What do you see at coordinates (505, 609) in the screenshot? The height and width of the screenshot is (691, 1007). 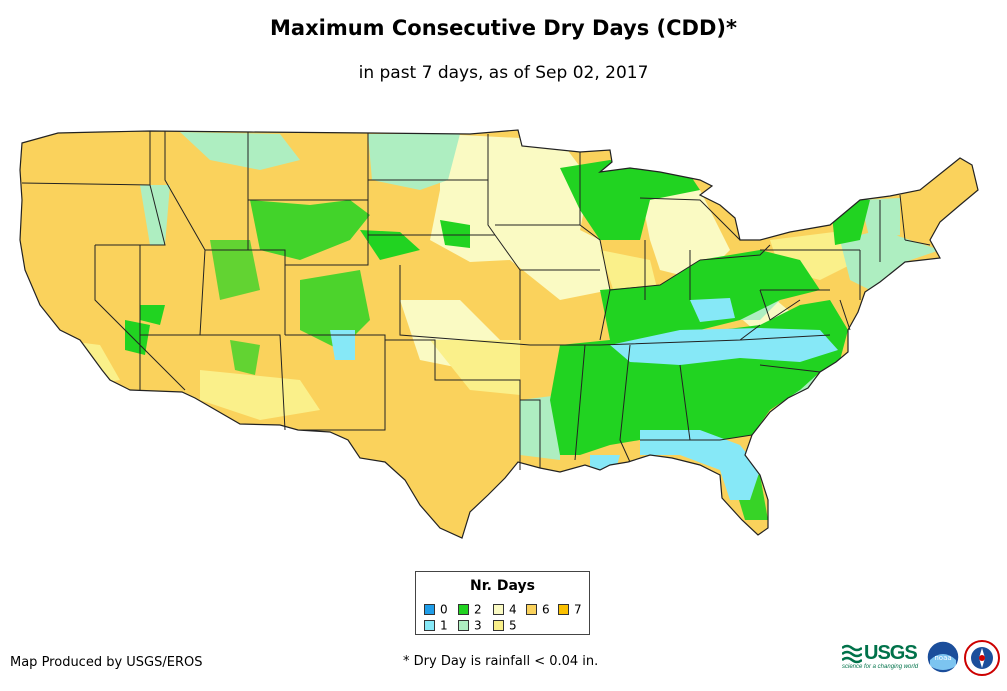 I see `legend-item-4: 4` at bounding box center [505, 609].